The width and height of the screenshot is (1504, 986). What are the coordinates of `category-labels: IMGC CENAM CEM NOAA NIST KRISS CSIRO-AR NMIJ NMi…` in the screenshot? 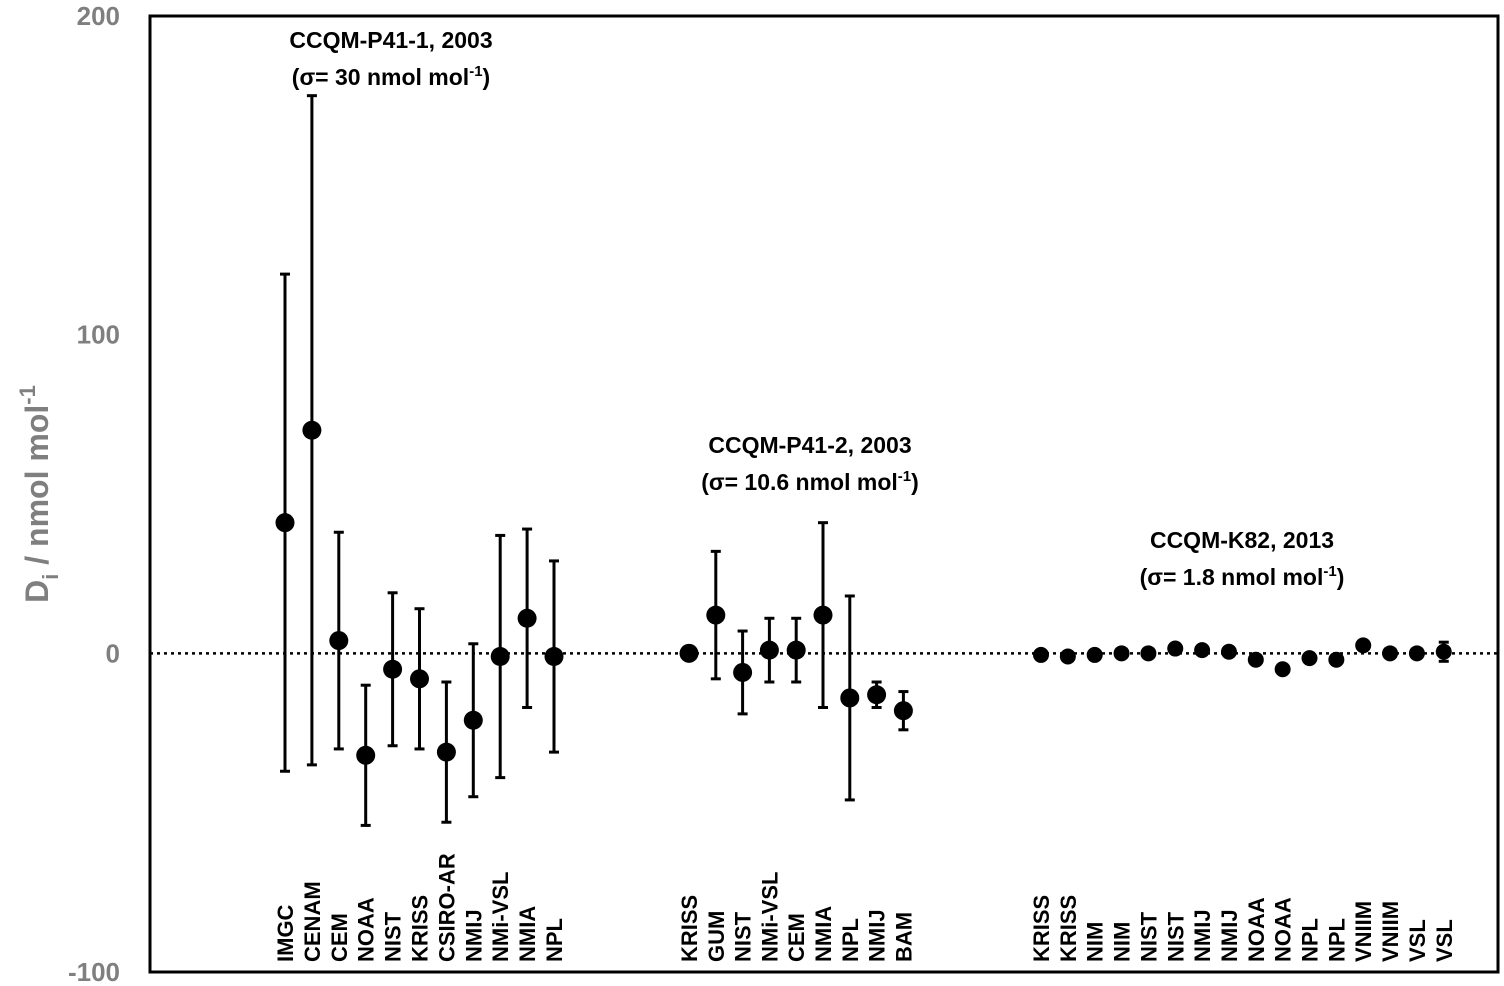 It's located at (865, 907).